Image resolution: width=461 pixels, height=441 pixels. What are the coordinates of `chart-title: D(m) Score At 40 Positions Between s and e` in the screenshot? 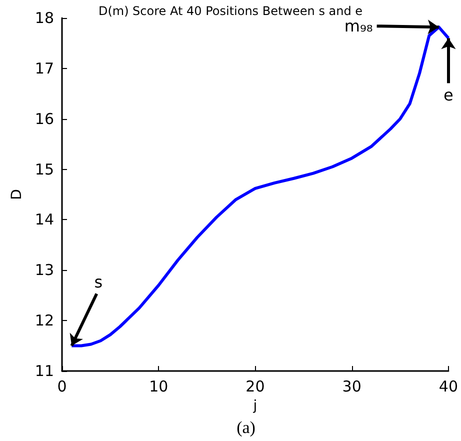 It's located at (230, 11).